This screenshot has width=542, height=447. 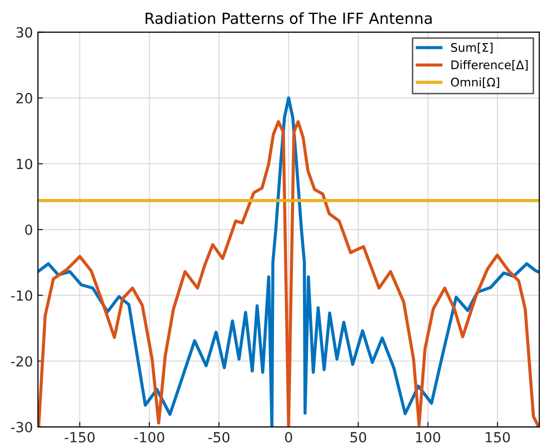 I want to click on y-tick-label: 20, so click(x=24, y=98).